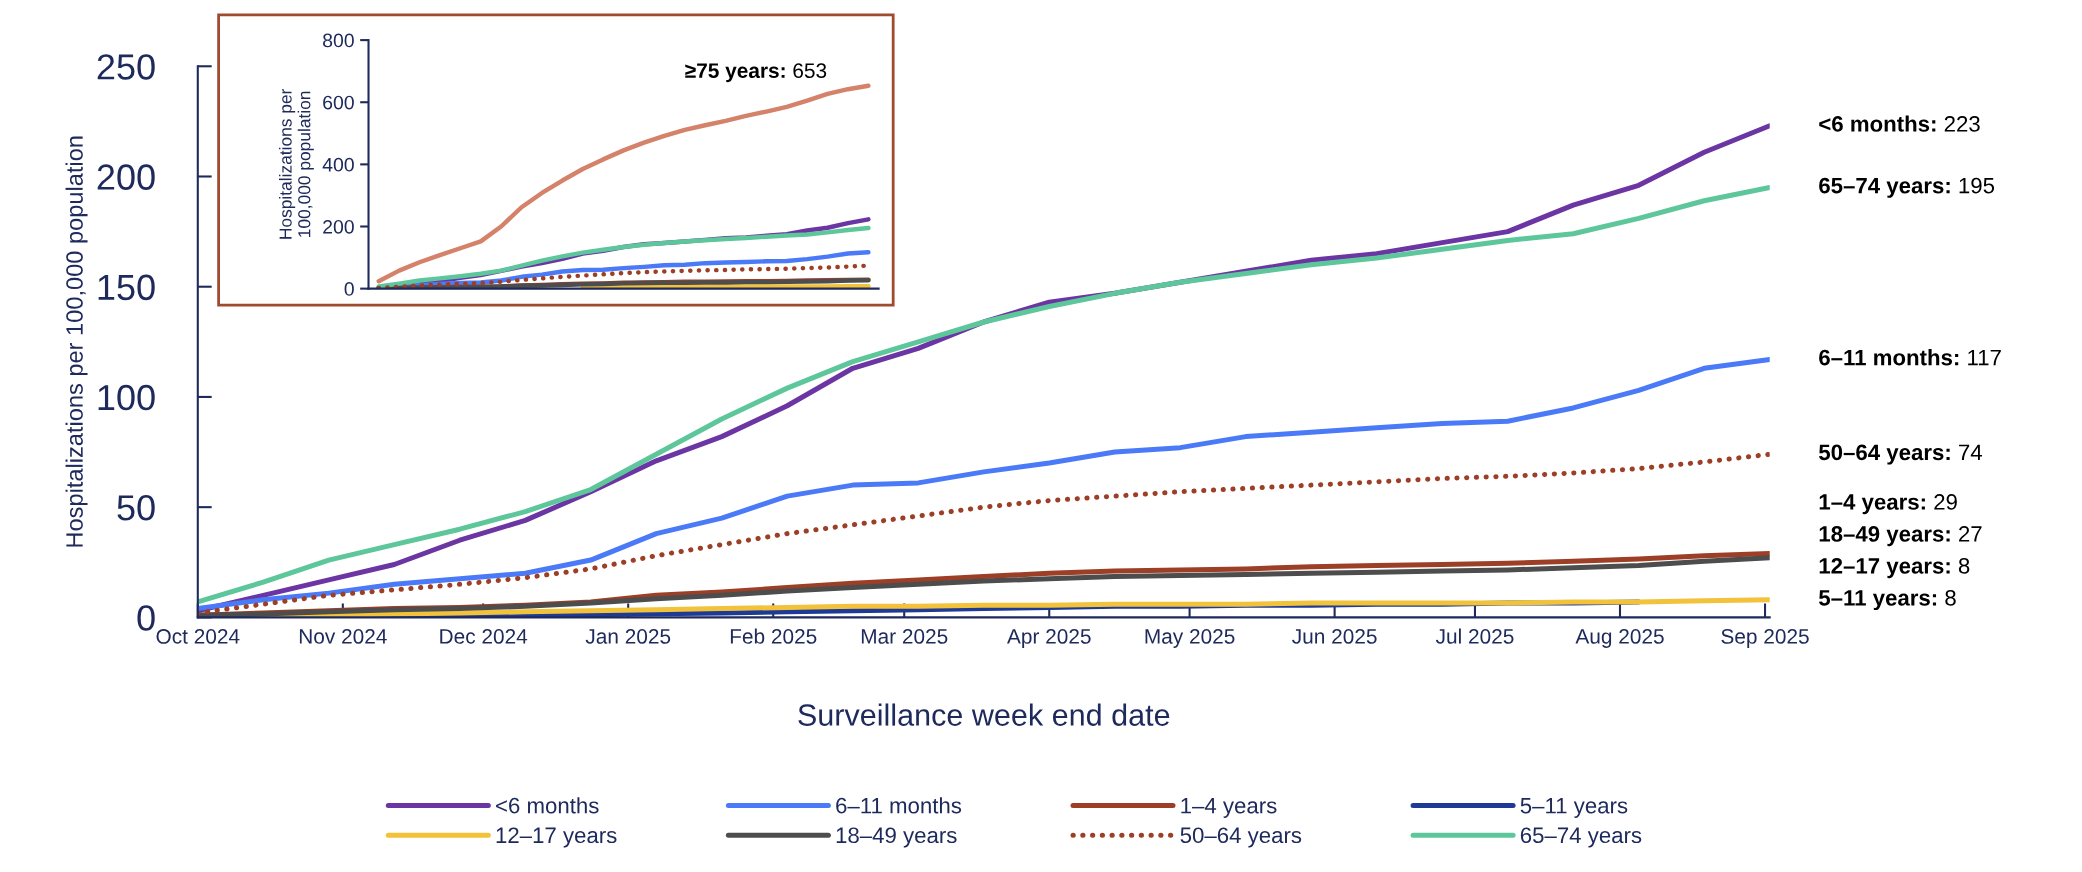 This screenshot has height=872, width=2082. What do you see at coordinates (1899, 123) in the screenshot?
I see `annotation: <6 months: 223` at bounding box center [1899, 123].